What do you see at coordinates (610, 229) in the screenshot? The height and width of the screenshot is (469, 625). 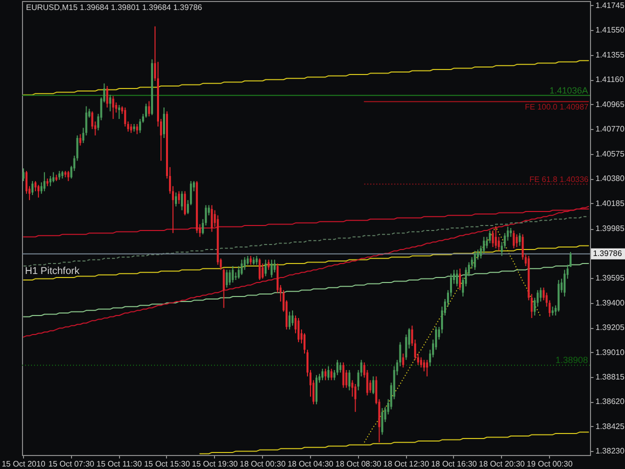 I see `y-tick-label: 1.39985` at bounding box center [610, 229].